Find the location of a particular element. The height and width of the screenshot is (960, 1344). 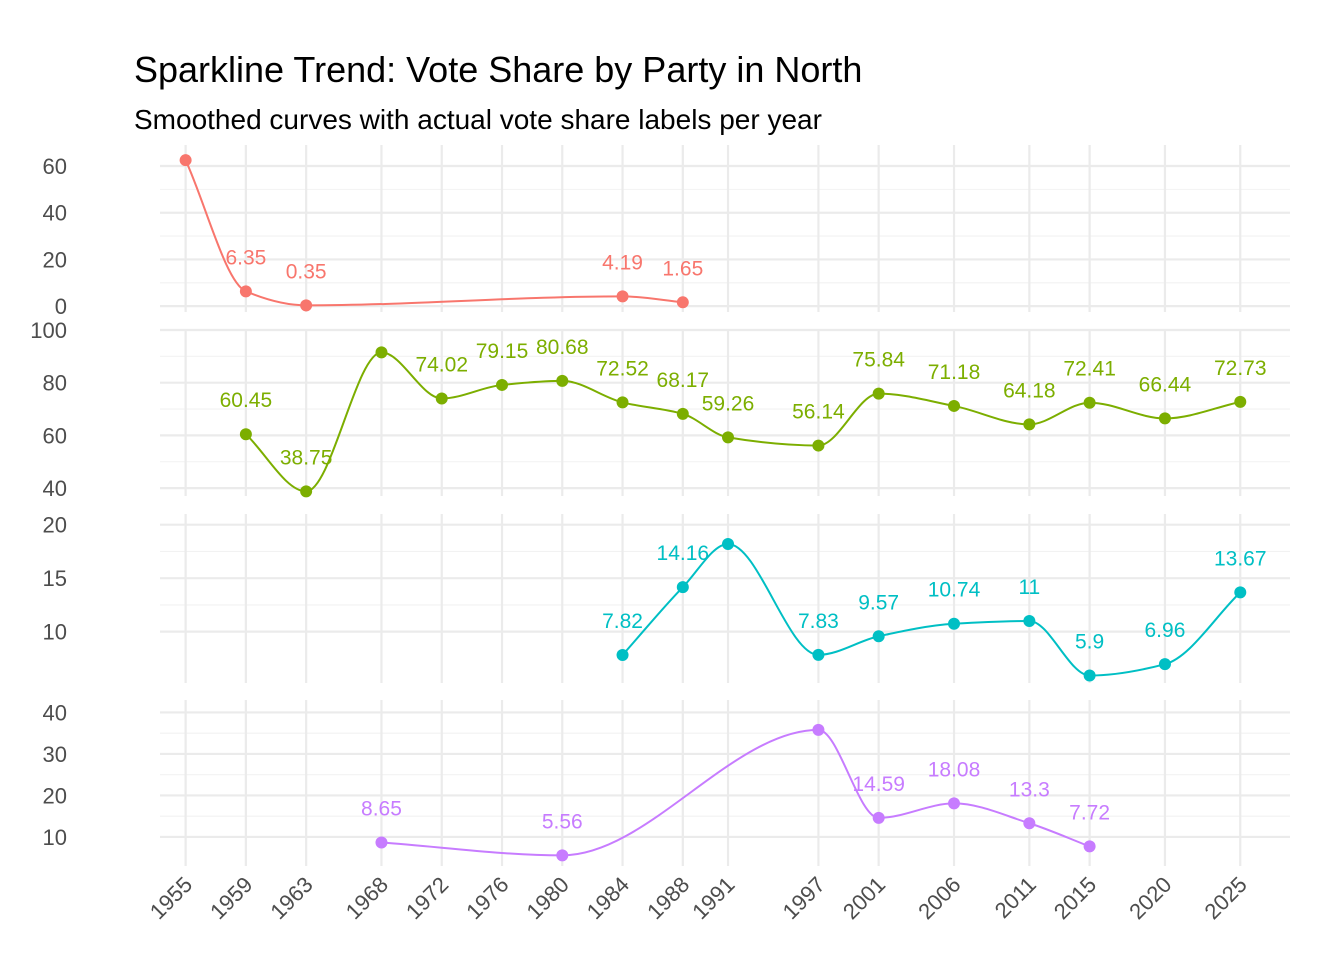

x-tick-label: 1997 is located at coordinates (804, 898).